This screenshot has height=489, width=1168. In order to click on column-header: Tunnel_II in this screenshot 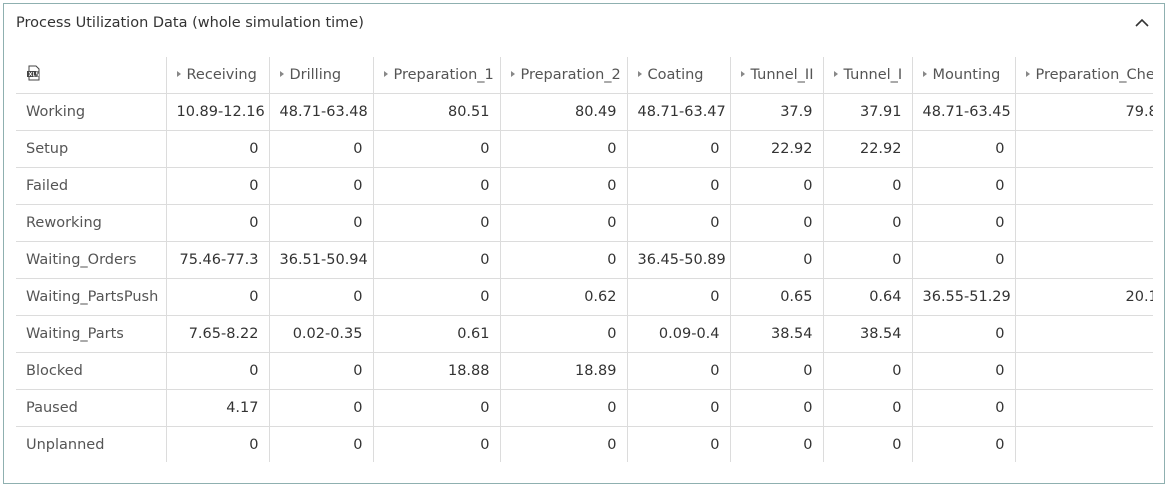, I will do `click(776, 75)`.